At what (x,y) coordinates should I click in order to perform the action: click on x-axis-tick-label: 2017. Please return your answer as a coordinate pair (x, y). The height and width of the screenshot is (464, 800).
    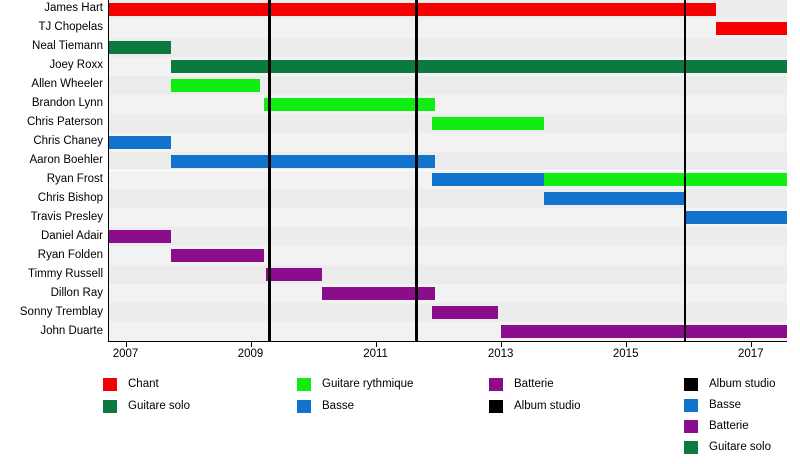
    Looking at the image, I should click on (750, 354).